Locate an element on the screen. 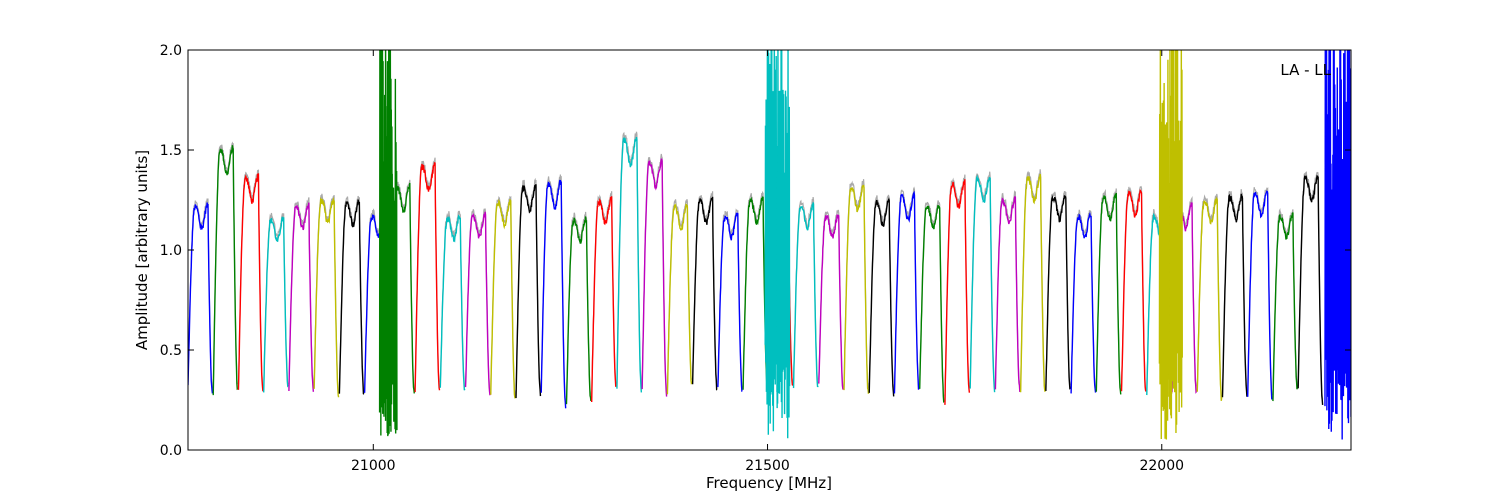 This screenshot has width=1500, height=500. y-axis-label: Amplitude [arbitrary units] is located at coordinates (142, 250).